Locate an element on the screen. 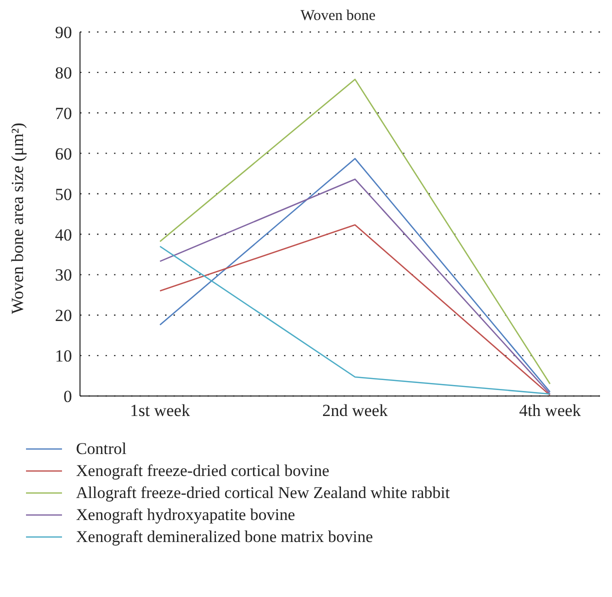  y-tick-label: 60 is located at coordinates (63, 154).